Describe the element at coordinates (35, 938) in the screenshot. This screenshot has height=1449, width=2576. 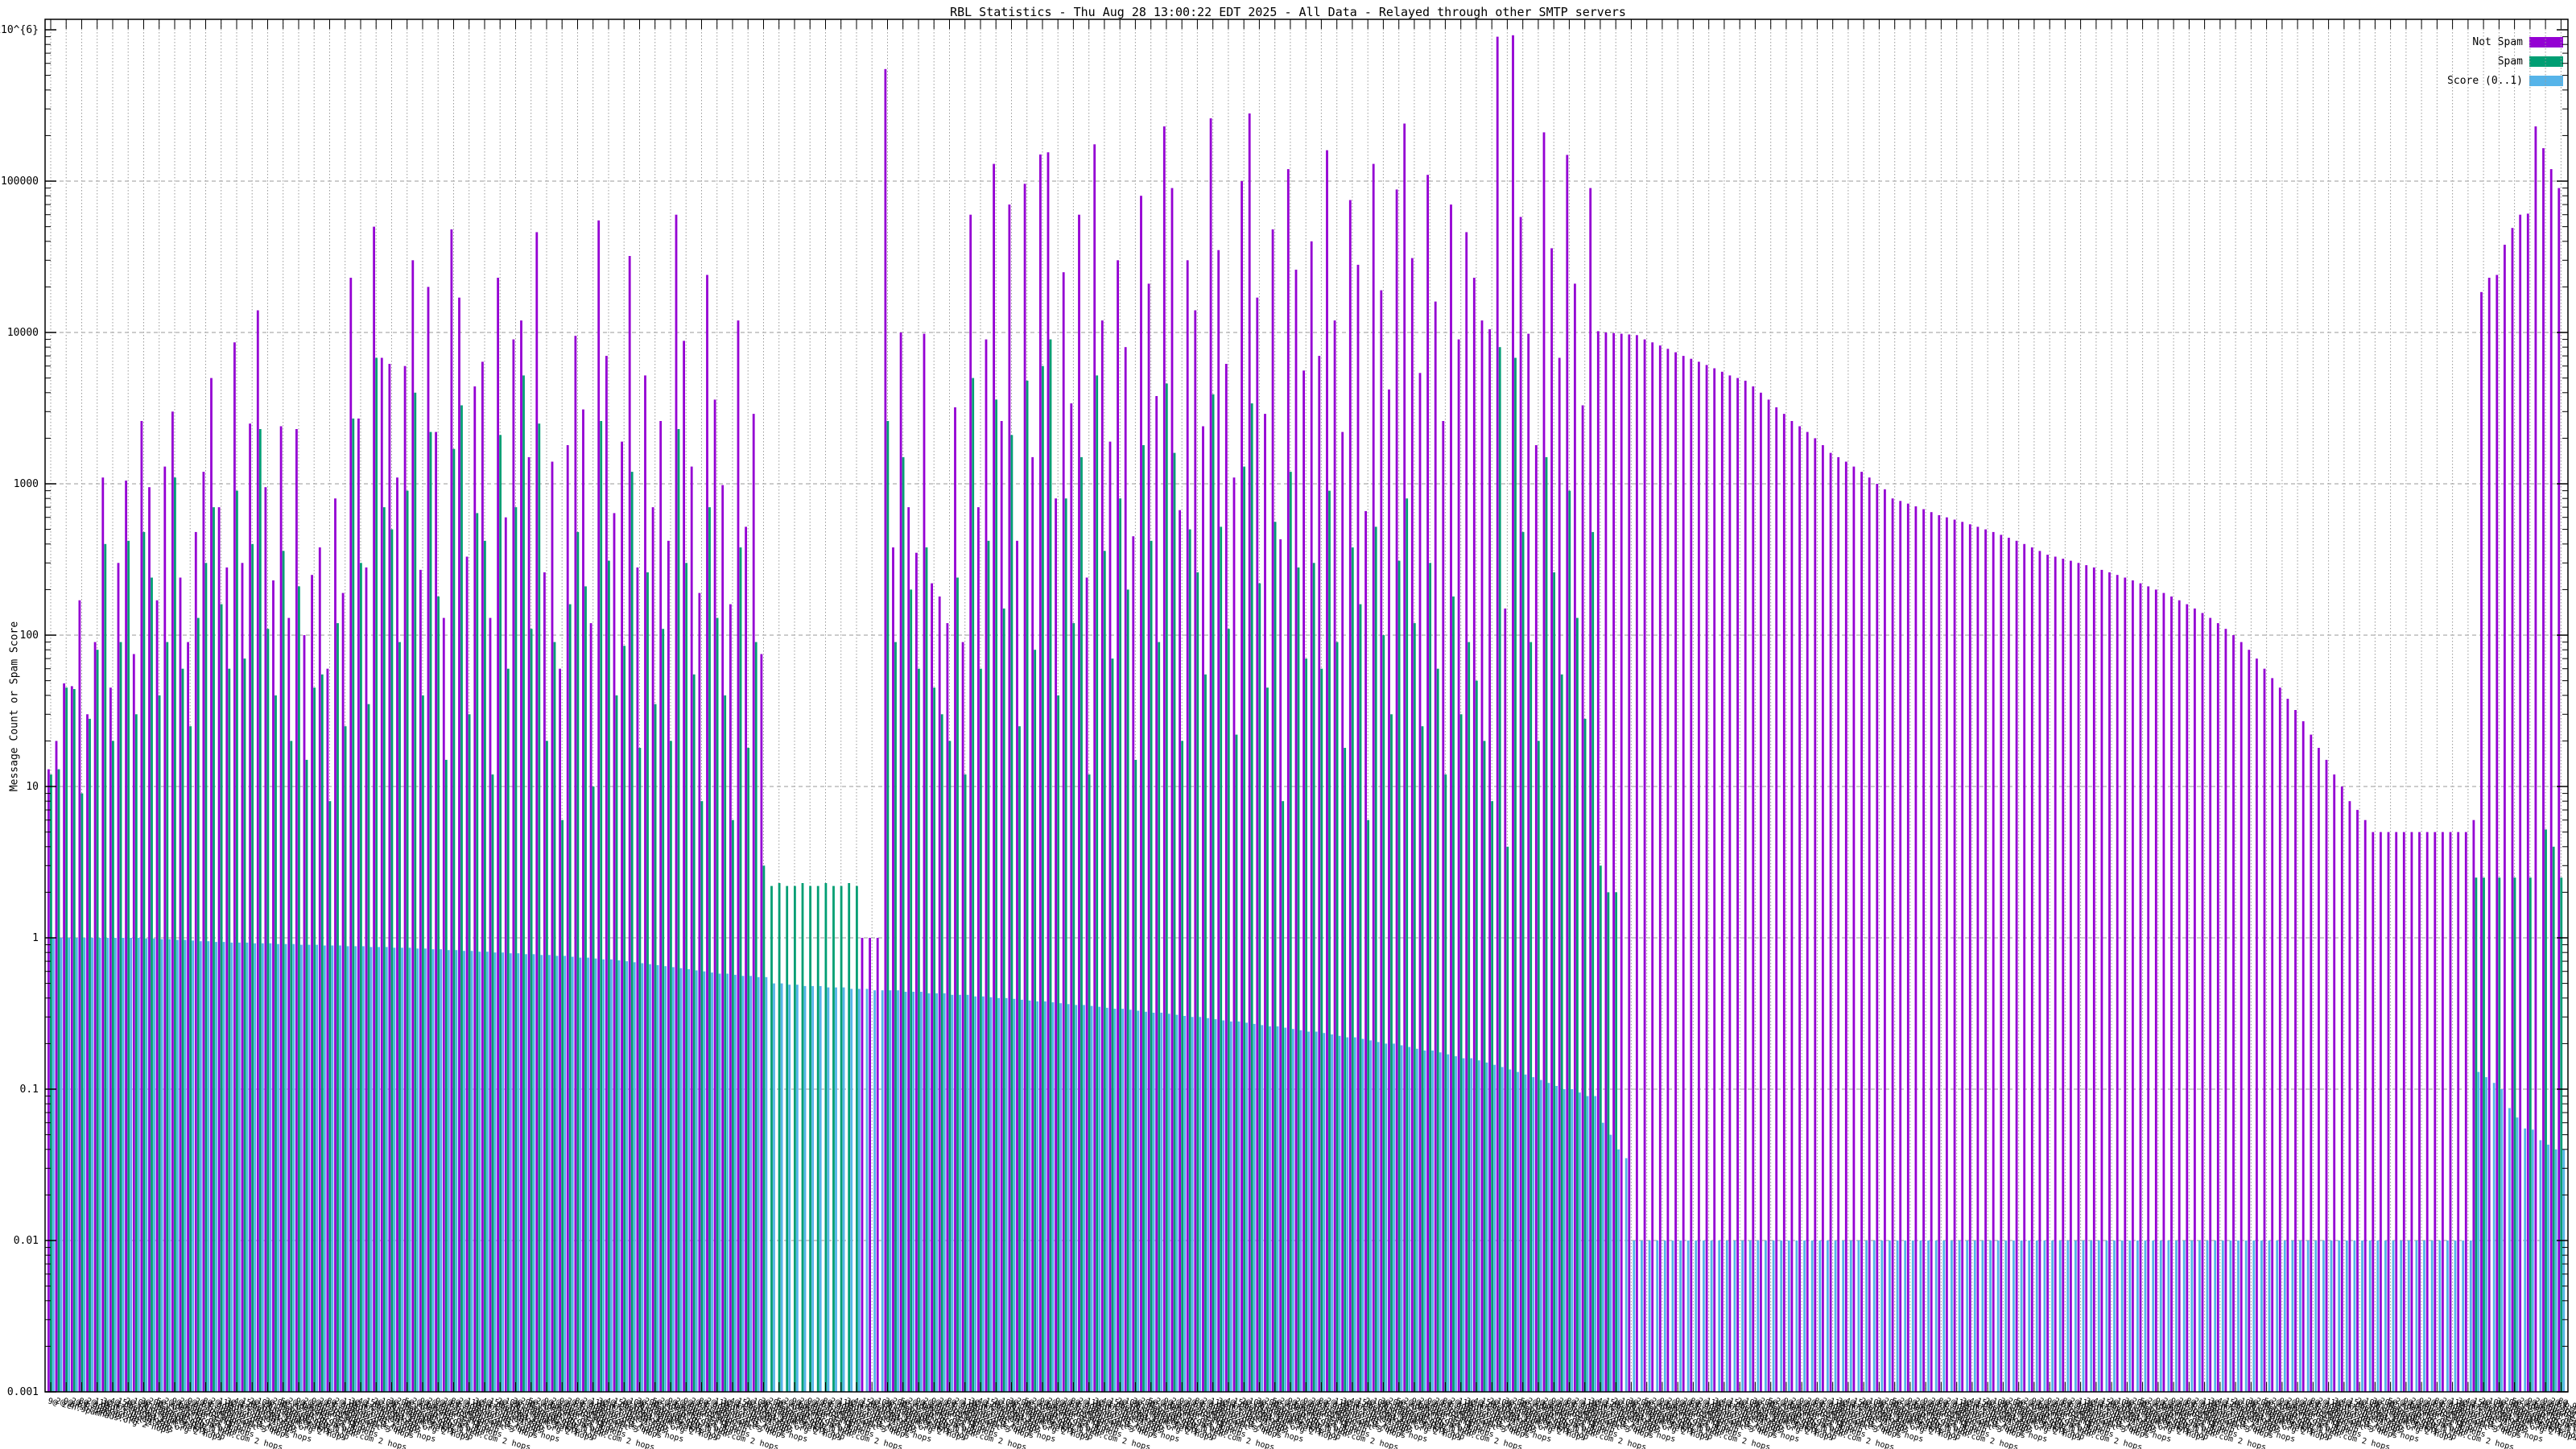
I see `y-tick-label: 1` at that location.